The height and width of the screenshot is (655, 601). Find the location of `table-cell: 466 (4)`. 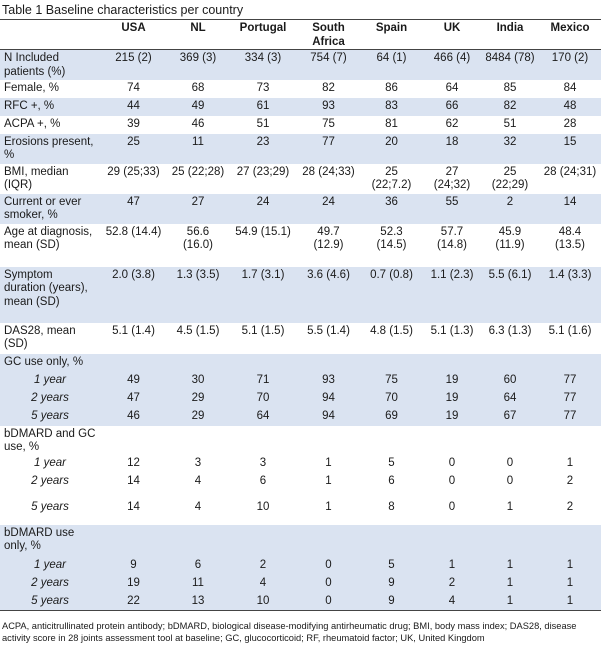

table-cell: 466 (4) is located at coordinates (452, 64).